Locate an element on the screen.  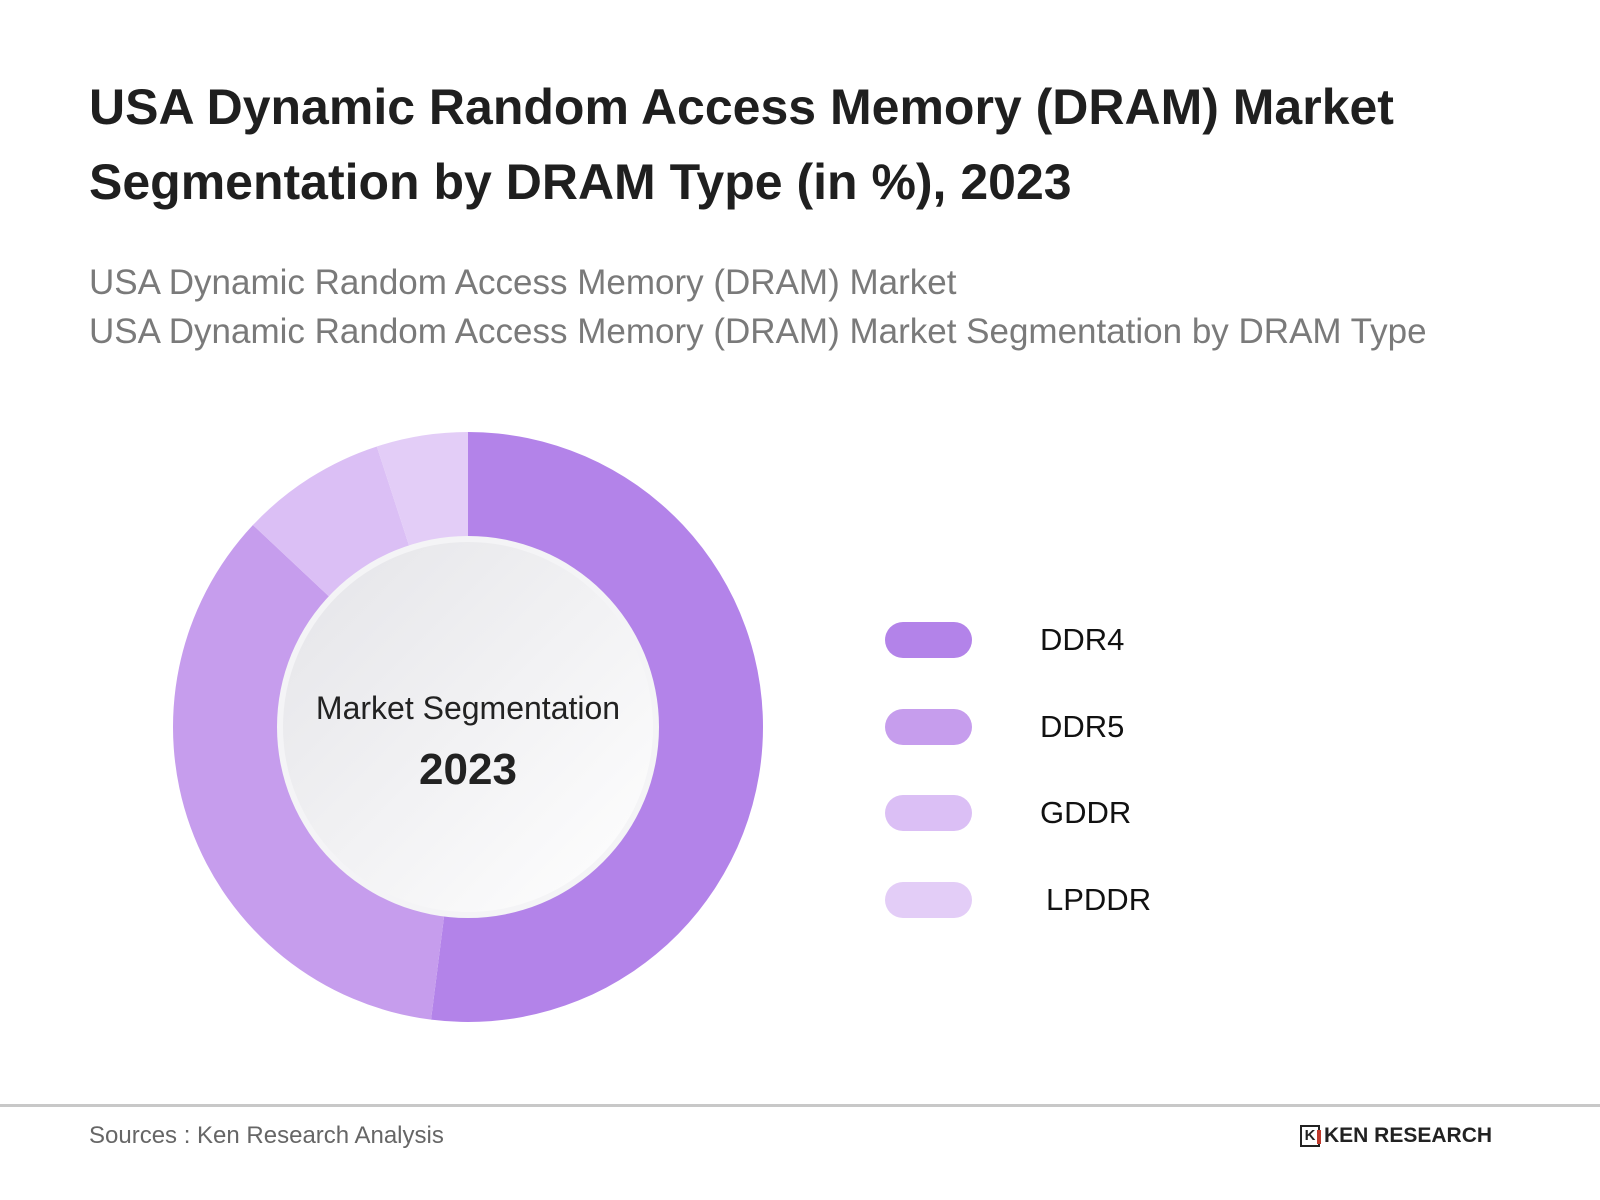
legend-item-gddr: GDDR is located at coordinates (1085, 813).